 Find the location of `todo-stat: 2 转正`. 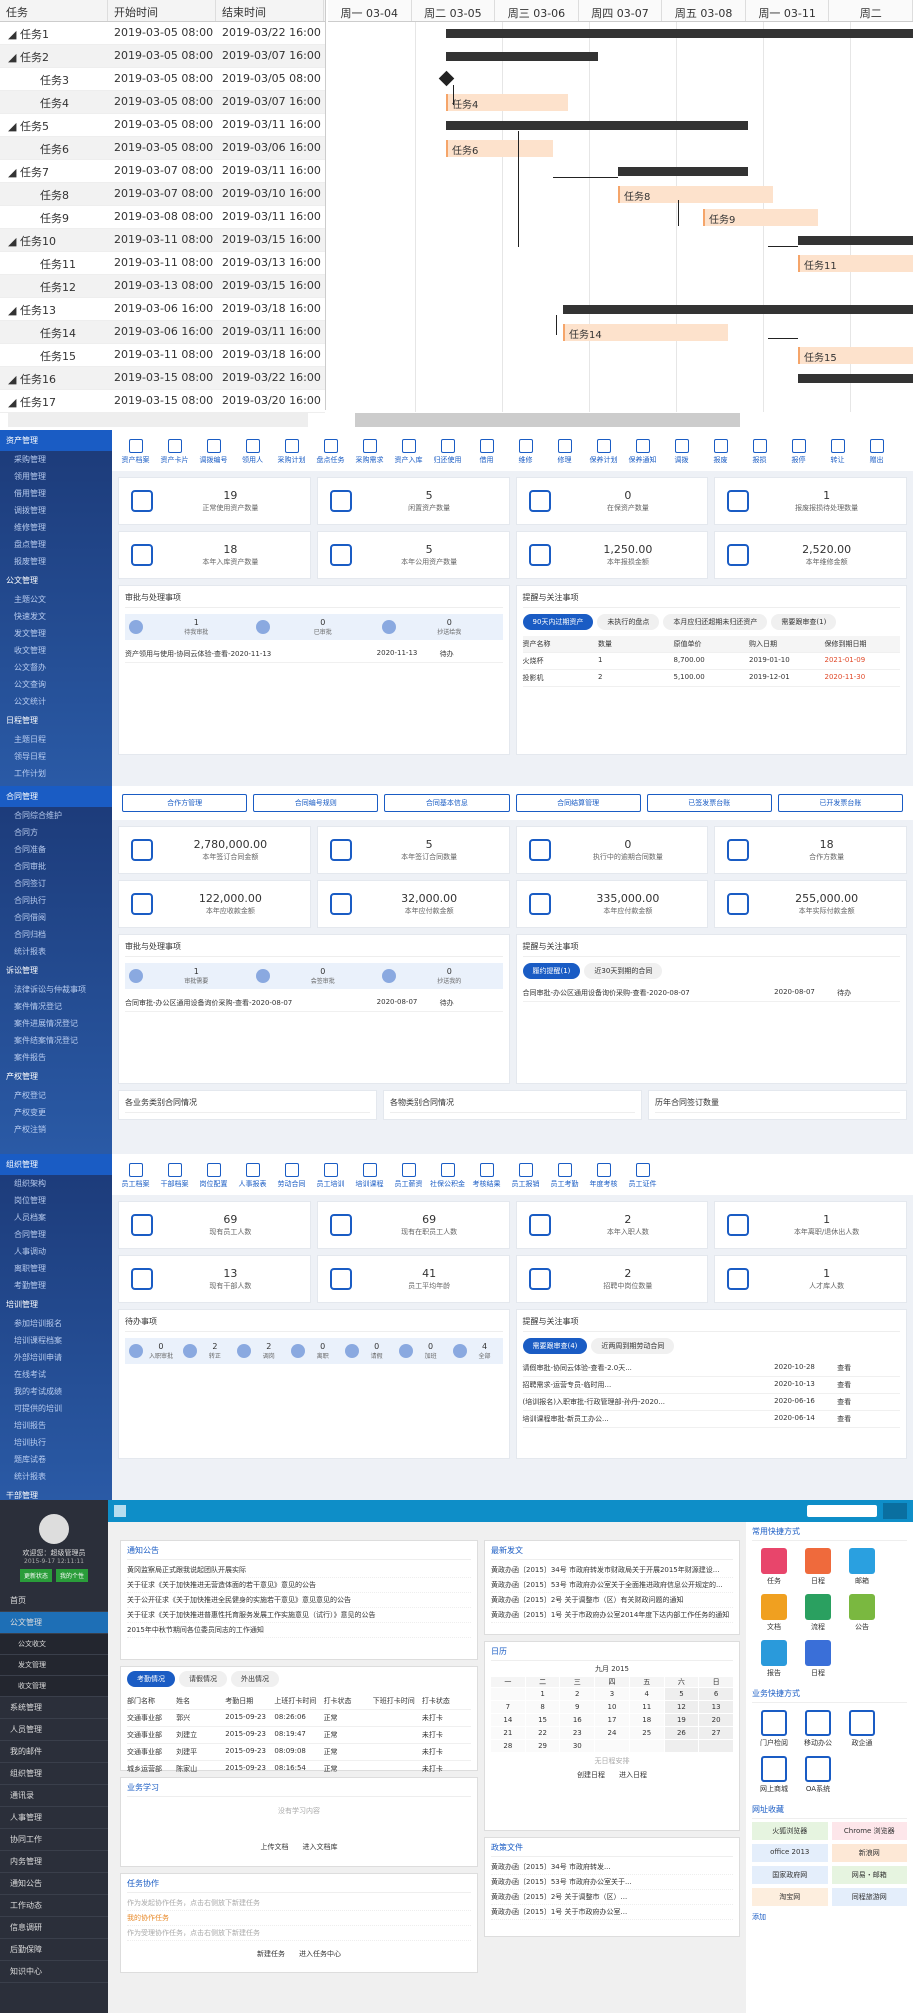

todo-stat: 2 转正 is located at coordinates (205, 1351).